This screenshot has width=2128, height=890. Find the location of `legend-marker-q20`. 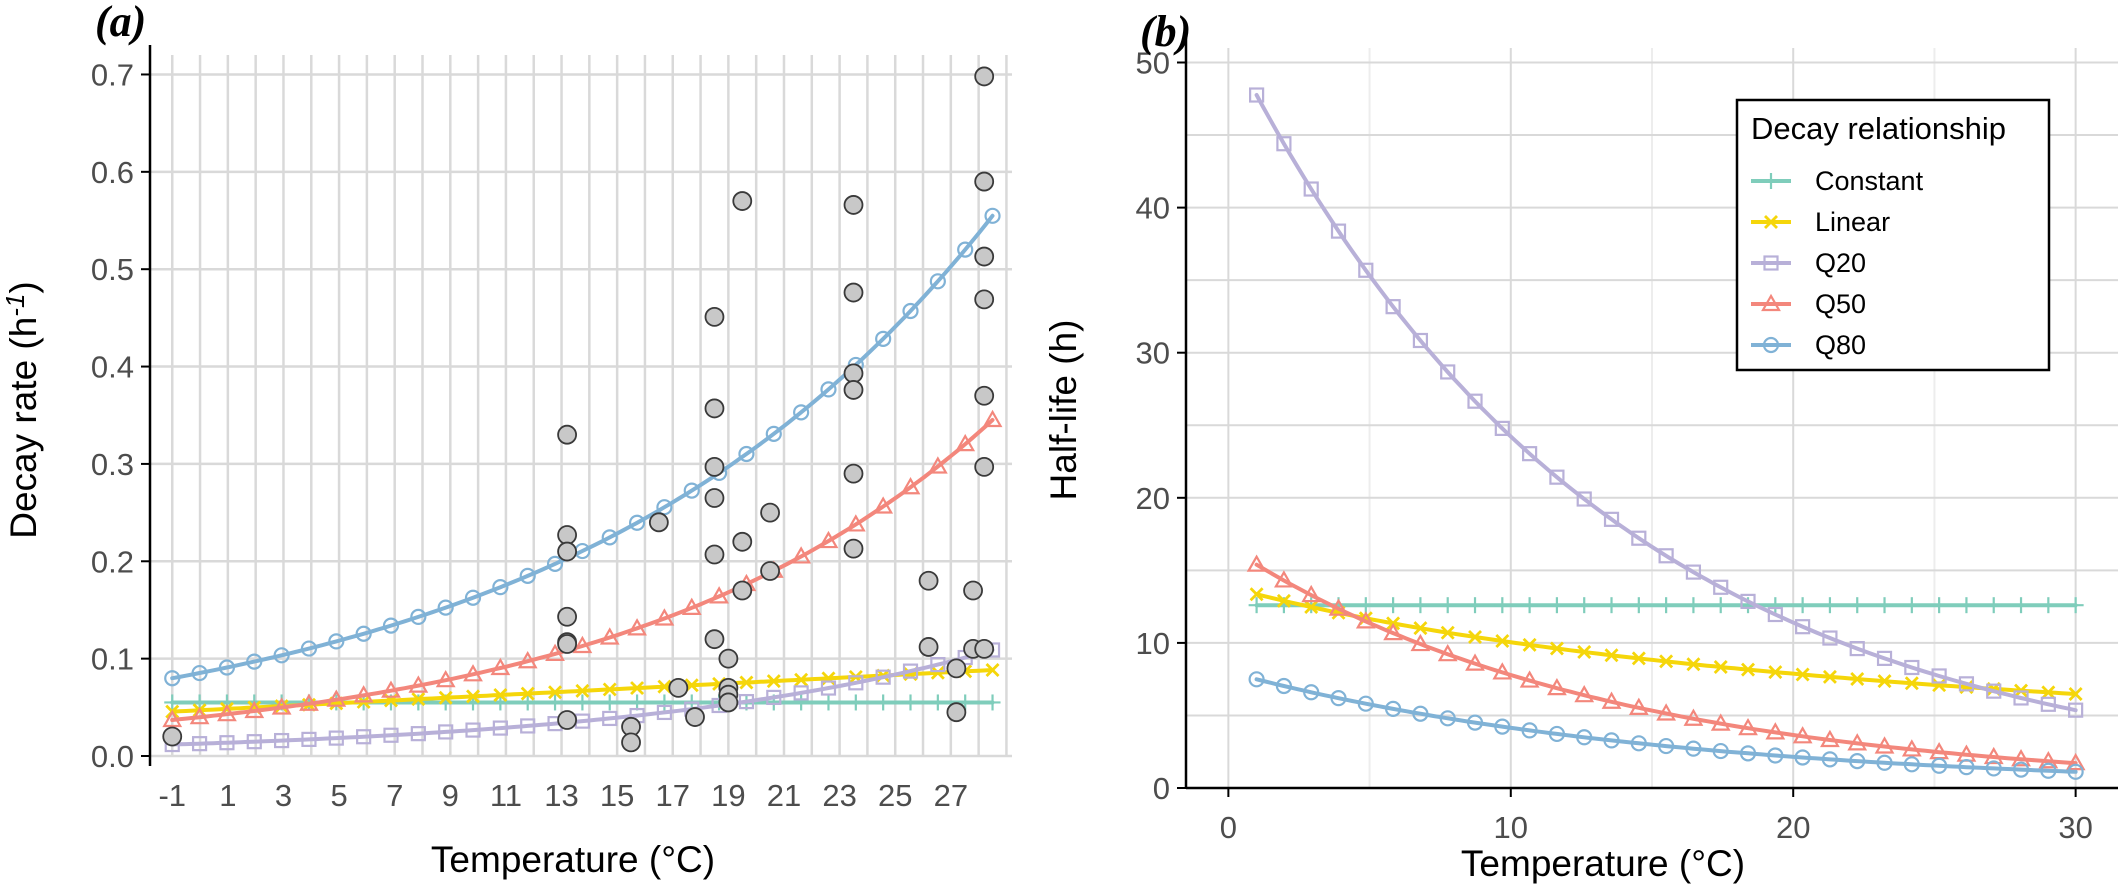

legend-marker-q20 is located at coordinates (1771, 263).